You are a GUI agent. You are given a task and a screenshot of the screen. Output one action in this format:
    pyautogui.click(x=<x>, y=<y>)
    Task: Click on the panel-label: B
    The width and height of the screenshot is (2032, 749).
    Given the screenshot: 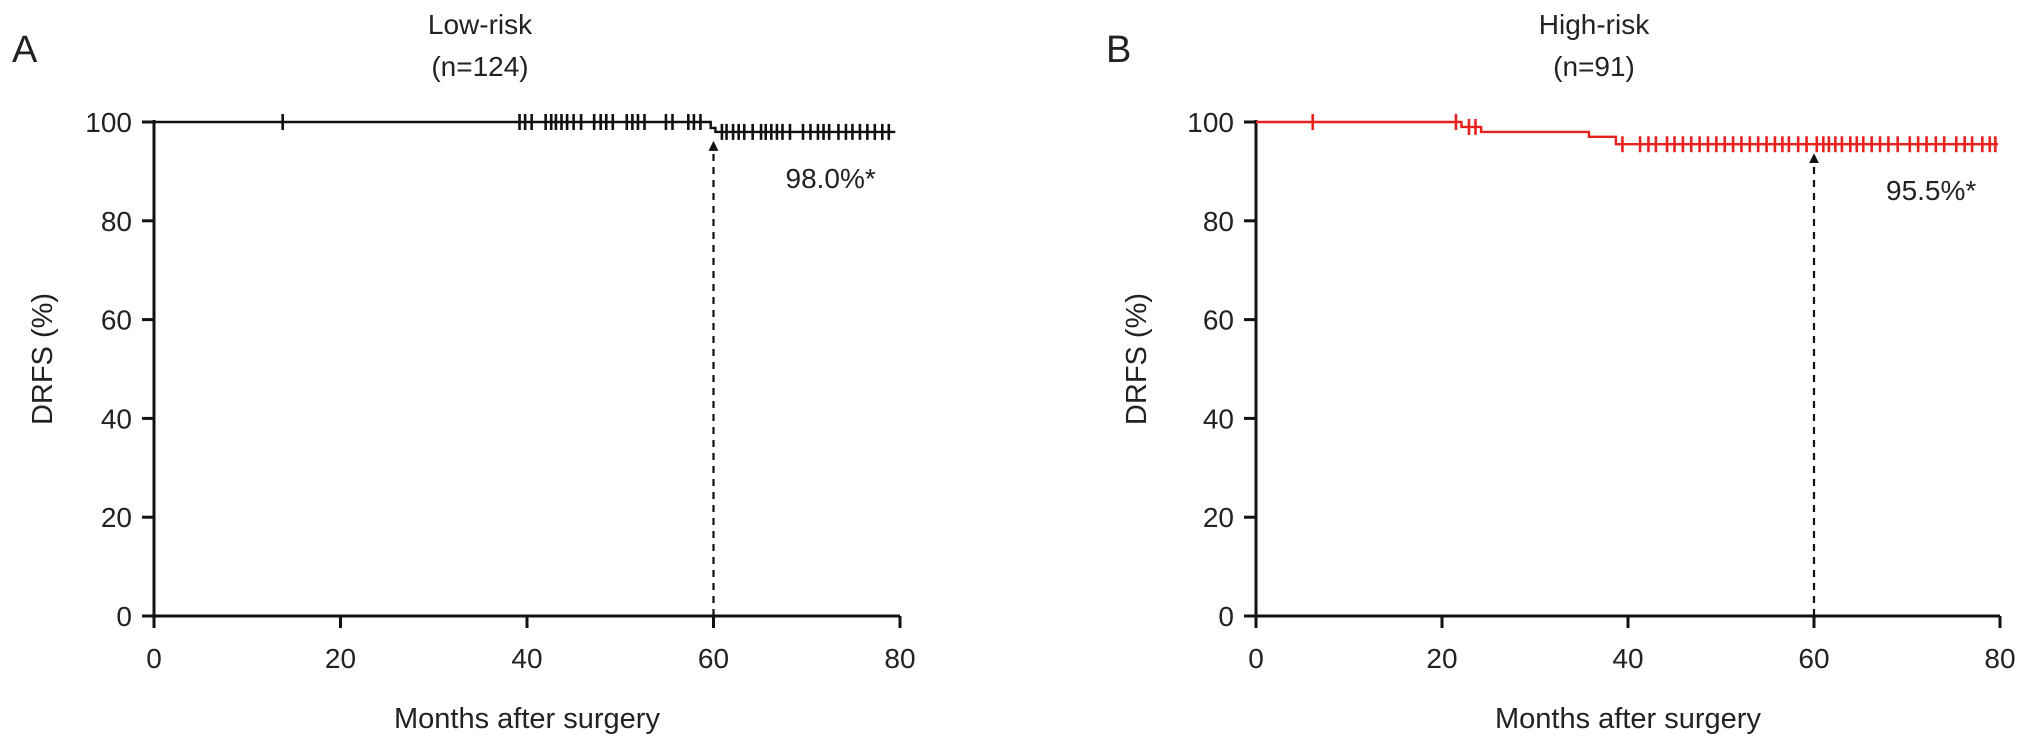 What is the action you would take?
    pyautogui.click(x=1118, y=50)
    